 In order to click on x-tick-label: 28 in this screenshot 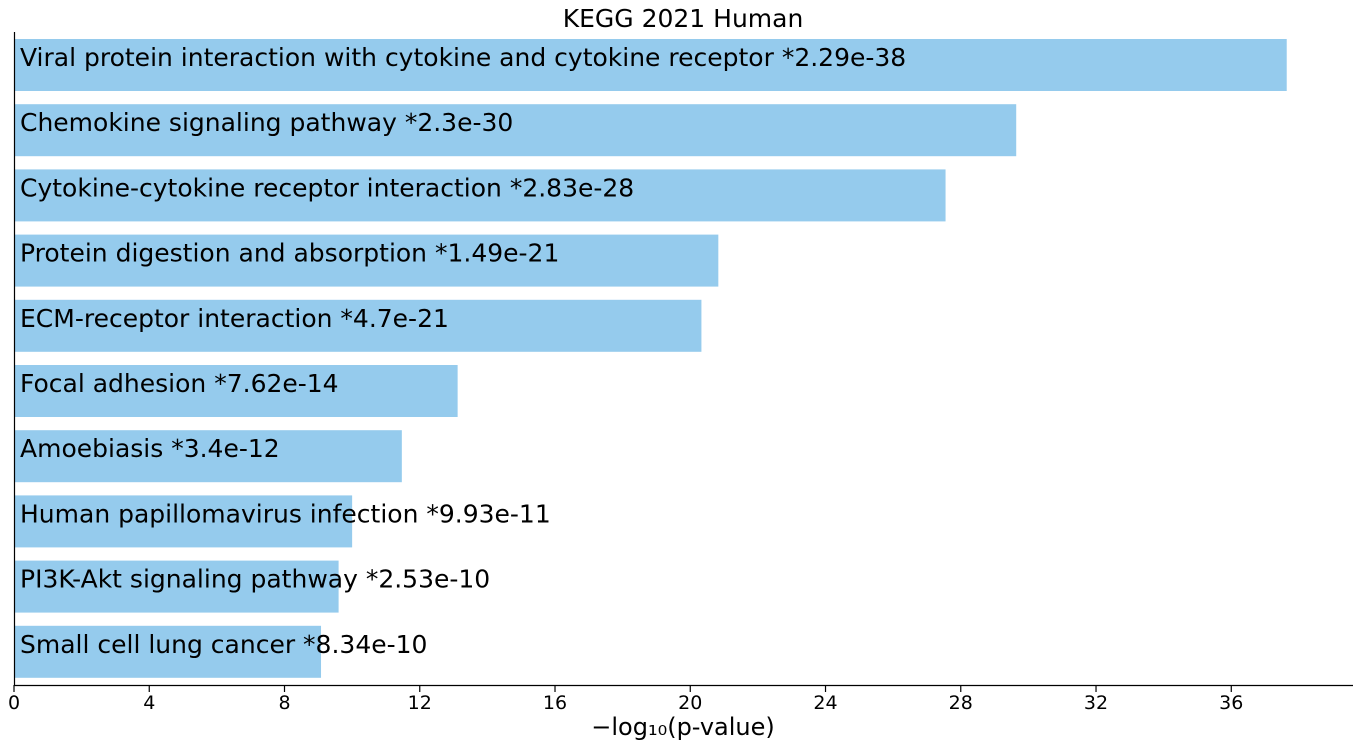, I will do `click(961, 703)`.